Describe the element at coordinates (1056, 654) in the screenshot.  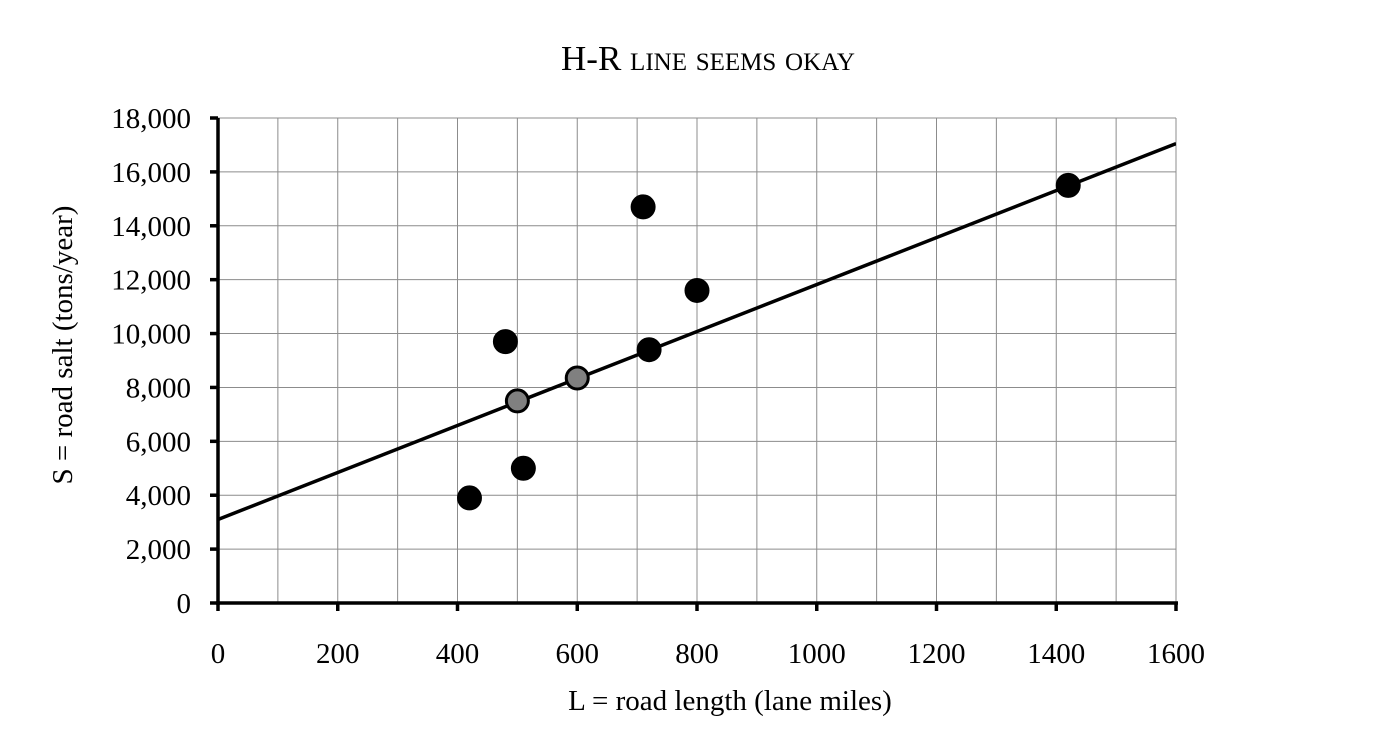
I see `x-tick-label: 1400` at that location.